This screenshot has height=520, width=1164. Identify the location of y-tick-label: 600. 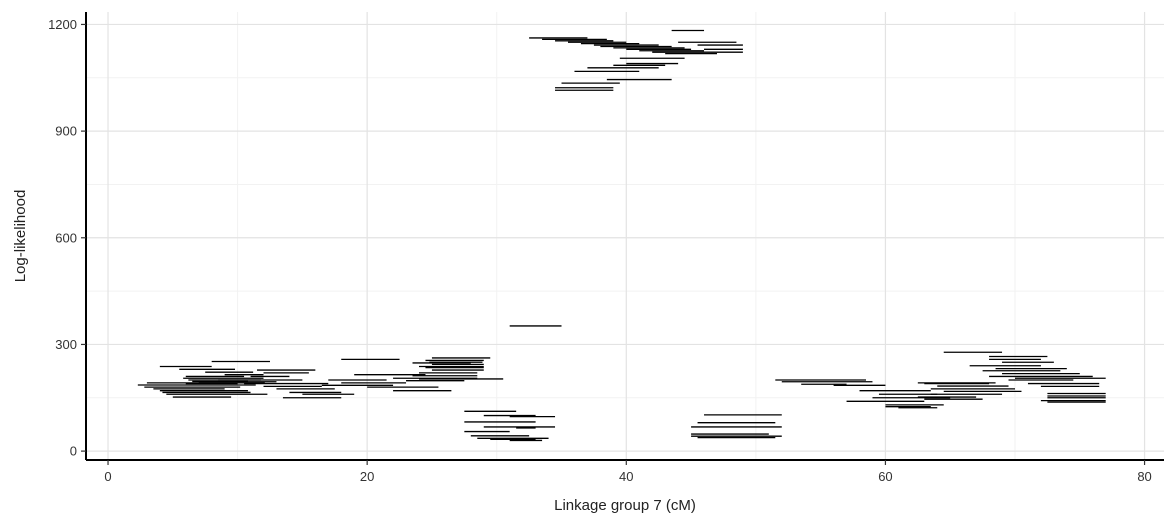
(66, 237).